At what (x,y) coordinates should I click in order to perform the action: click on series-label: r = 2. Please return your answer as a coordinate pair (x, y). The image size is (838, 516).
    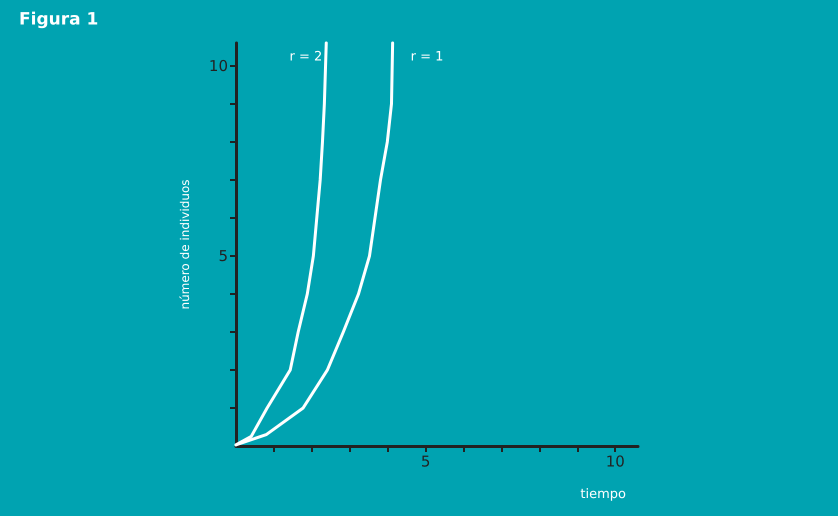
    Looking at the image, I should click on (305, 57).